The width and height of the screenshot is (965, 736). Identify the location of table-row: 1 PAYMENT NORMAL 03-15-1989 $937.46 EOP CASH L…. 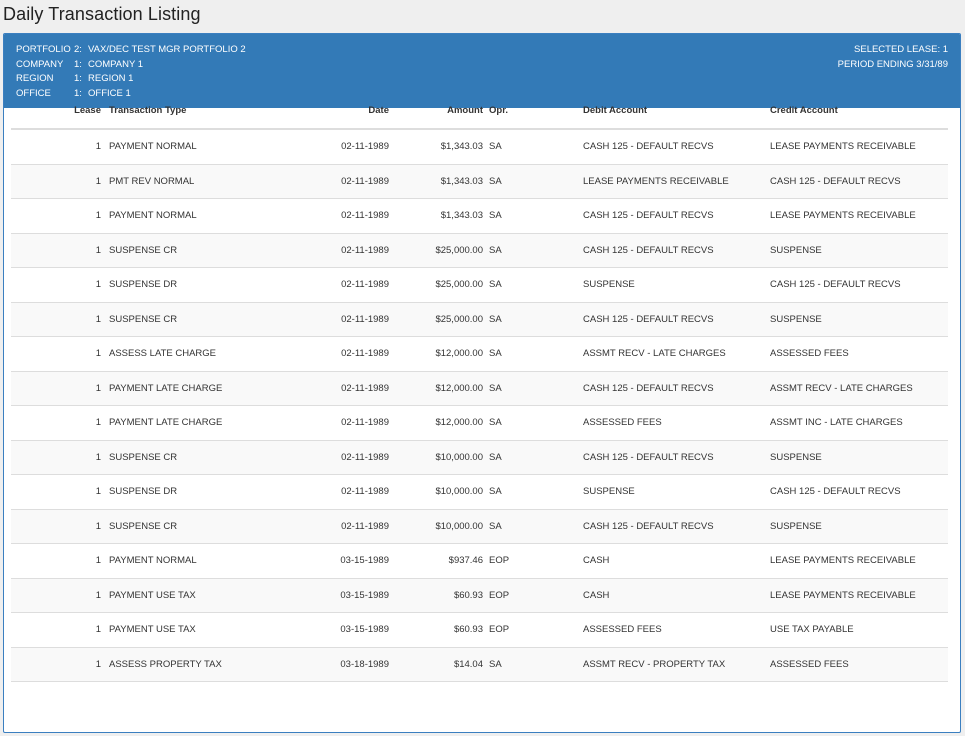
(479, 561).